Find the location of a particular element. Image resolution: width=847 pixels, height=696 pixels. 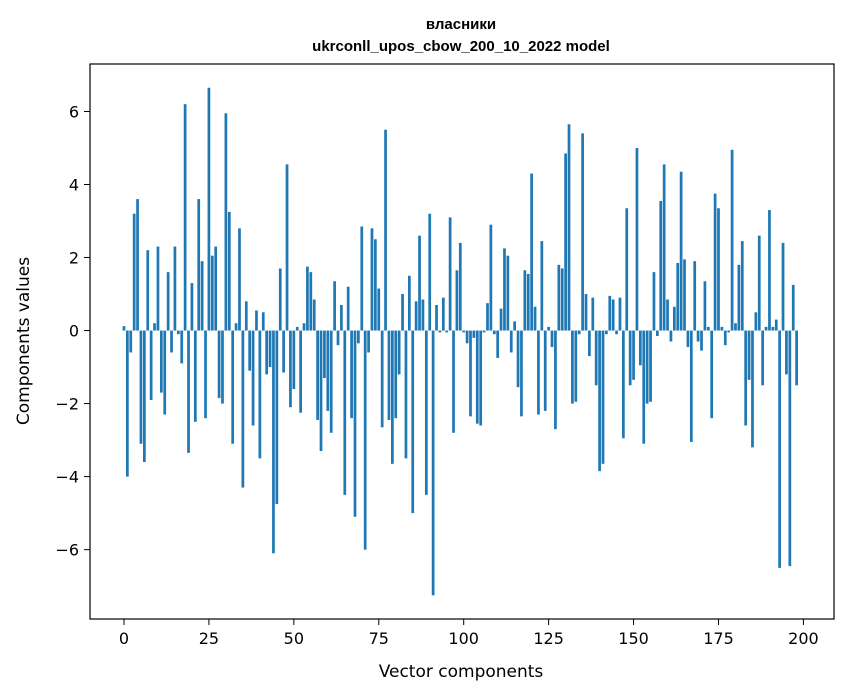

x-tick-label: 200 is located at coordinates (803, 638).